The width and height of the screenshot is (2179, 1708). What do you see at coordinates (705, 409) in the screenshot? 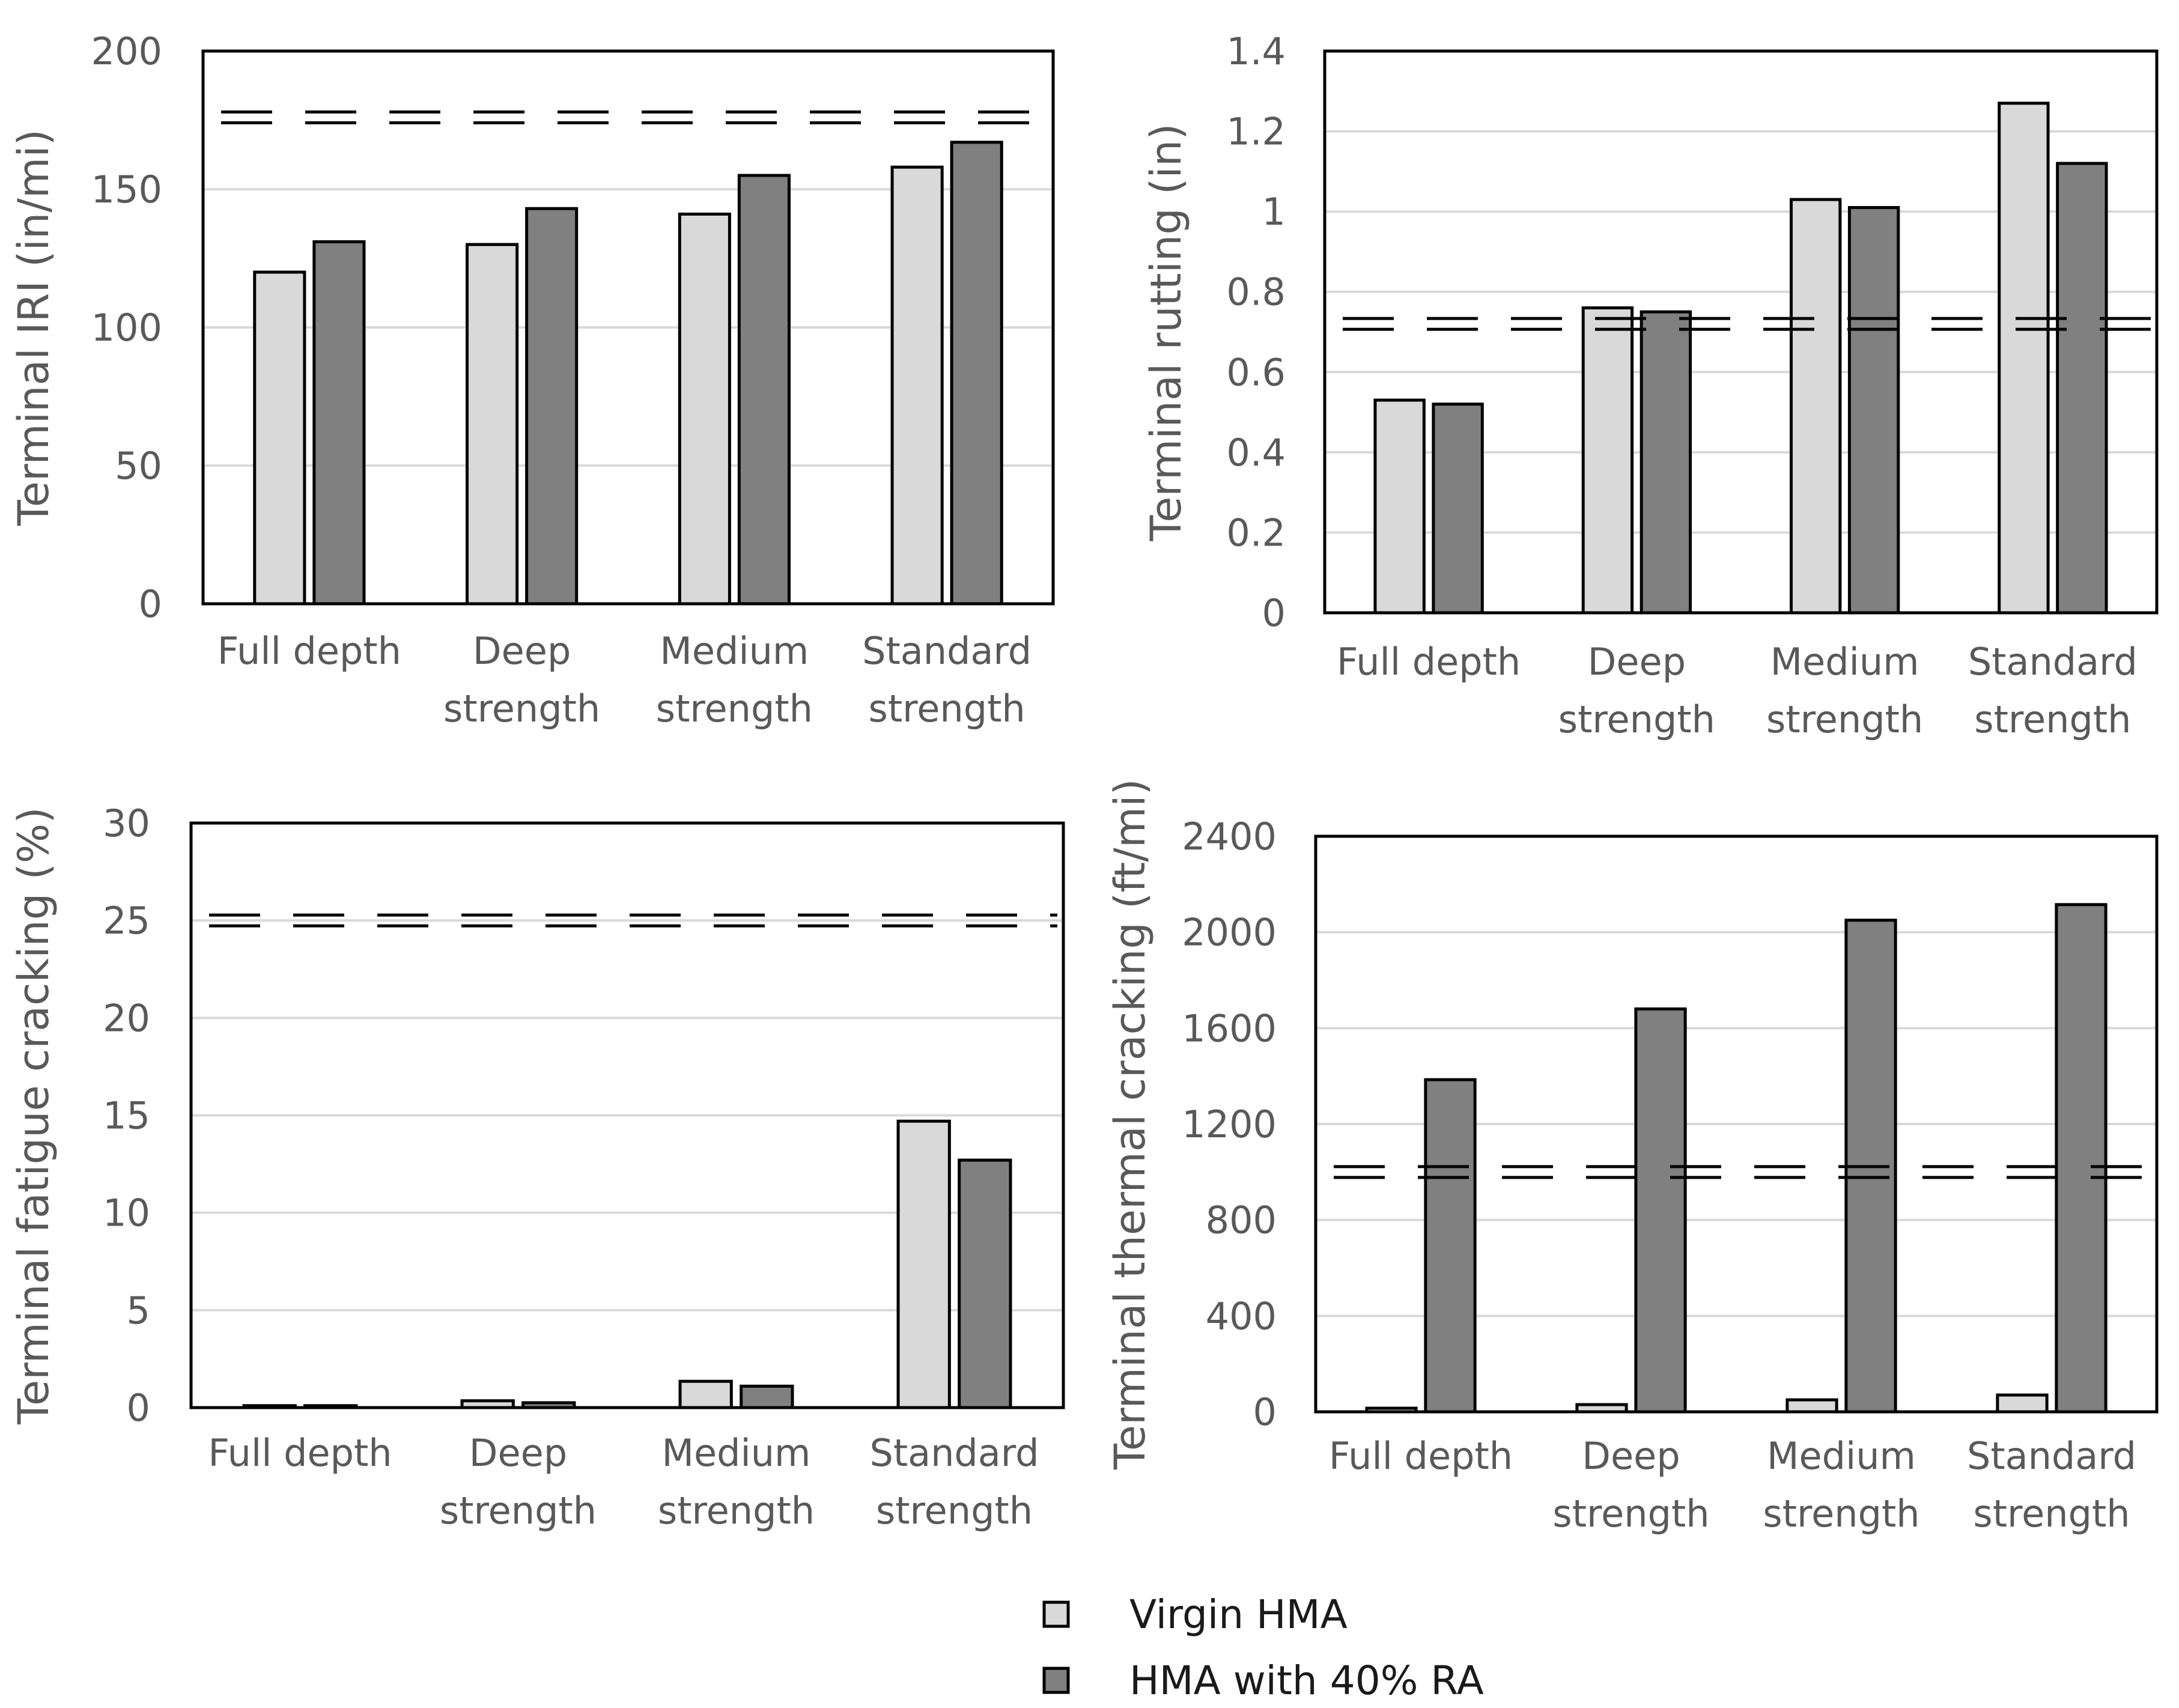
I see `iri-bar-virgin-hma-medium-strength` at bounding box center [705, 409].